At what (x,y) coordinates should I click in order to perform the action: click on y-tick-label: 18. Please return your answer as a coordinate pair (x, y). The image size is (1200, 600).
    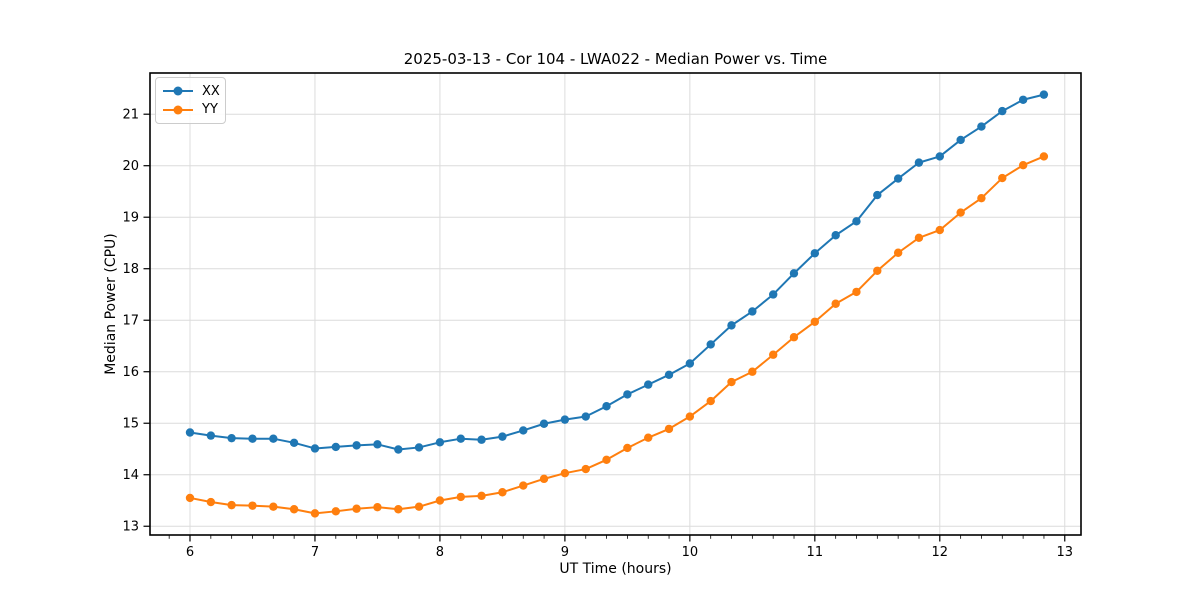
    Looking at the image, I should click on (130, 269).